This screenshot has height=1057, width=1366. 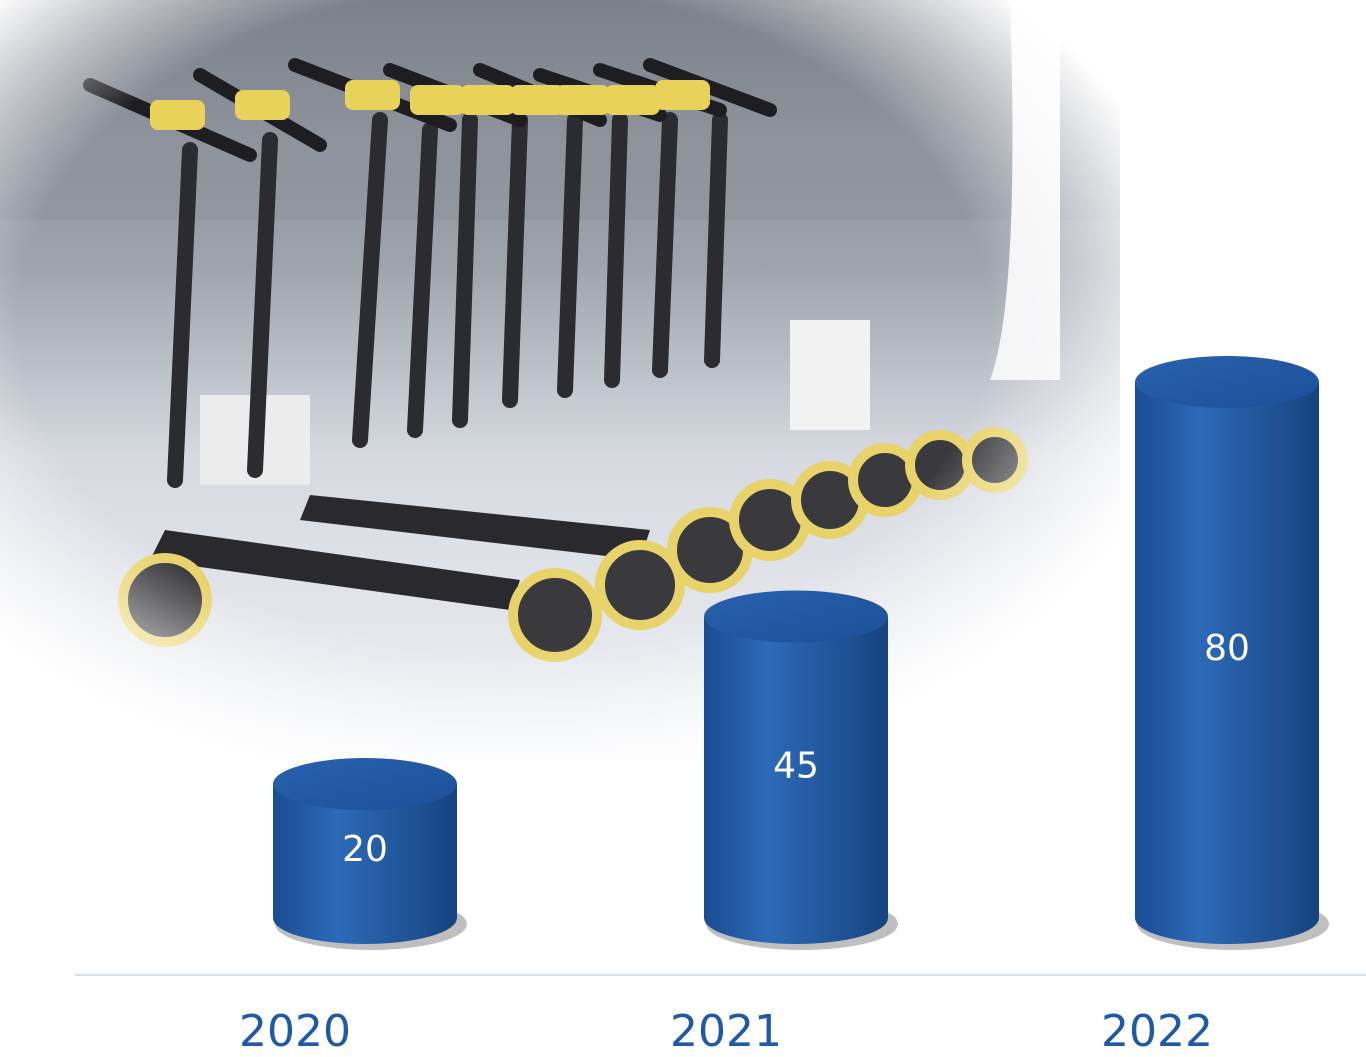 What do you see at coordinates (1227, 648) in the screenshot?
I see `data-label: 80` at bounding box center [1227, 648].